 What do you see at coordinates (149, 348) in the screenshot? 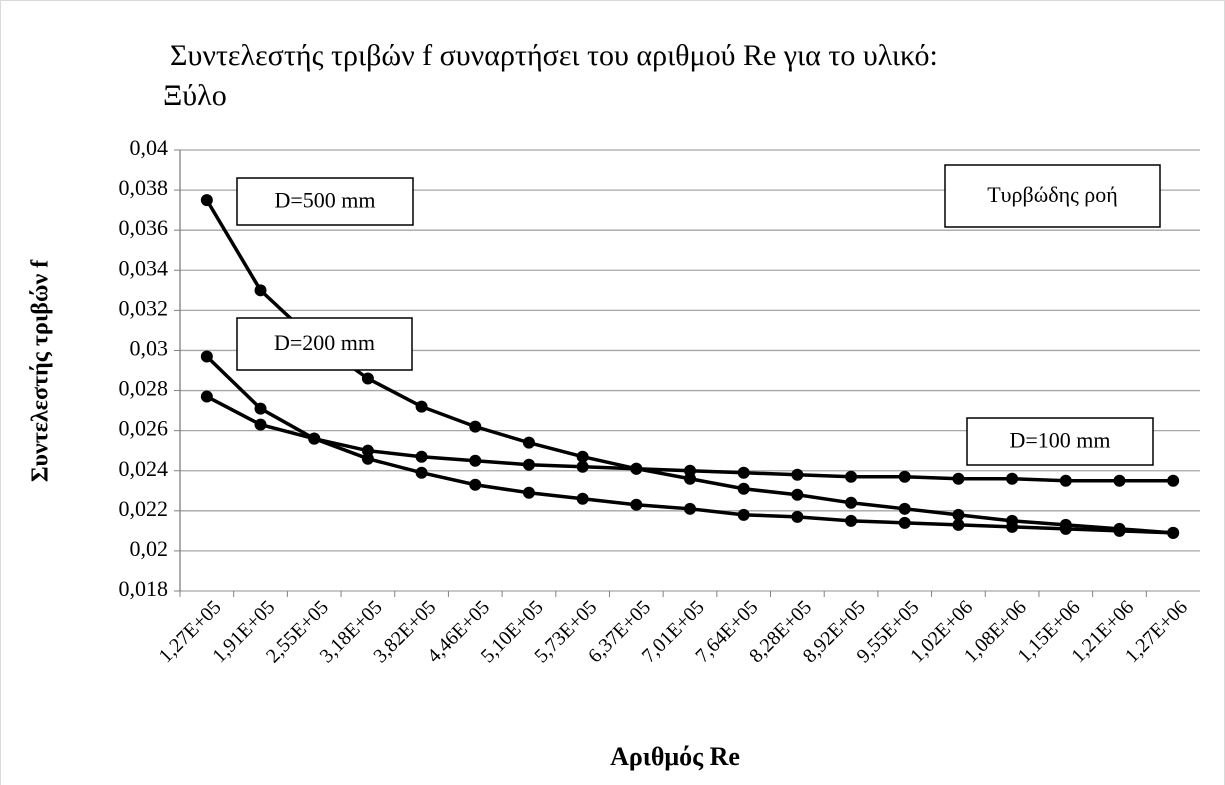
I see `y-tick-label: 0,03` at bounding box center [149, 348].